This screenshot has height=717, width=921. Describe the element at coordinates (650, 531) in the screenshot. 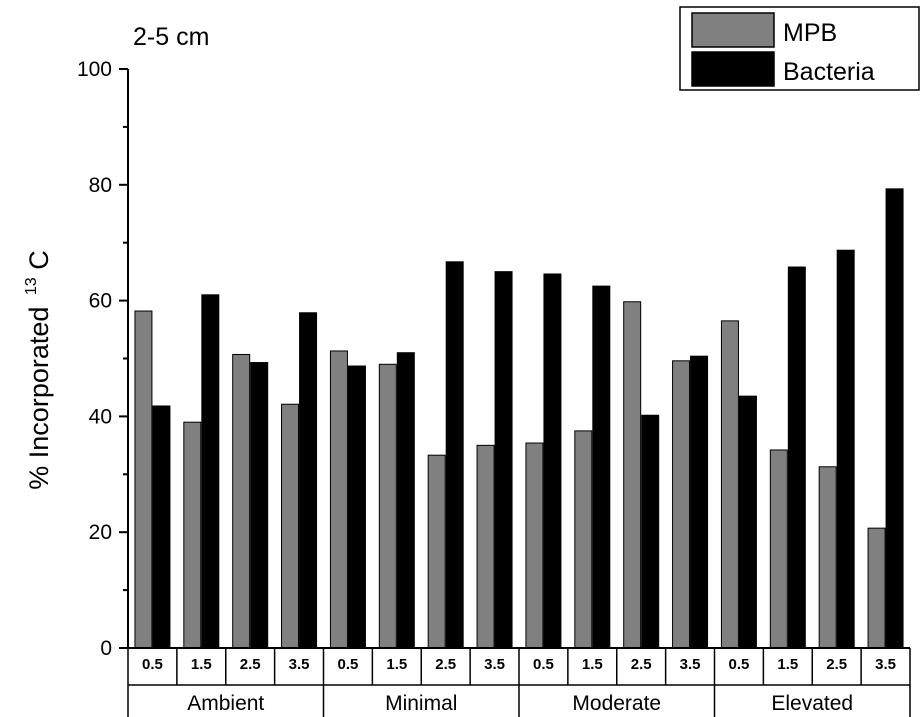

I see `bar-bacteria-moderate-2.5` at that location.